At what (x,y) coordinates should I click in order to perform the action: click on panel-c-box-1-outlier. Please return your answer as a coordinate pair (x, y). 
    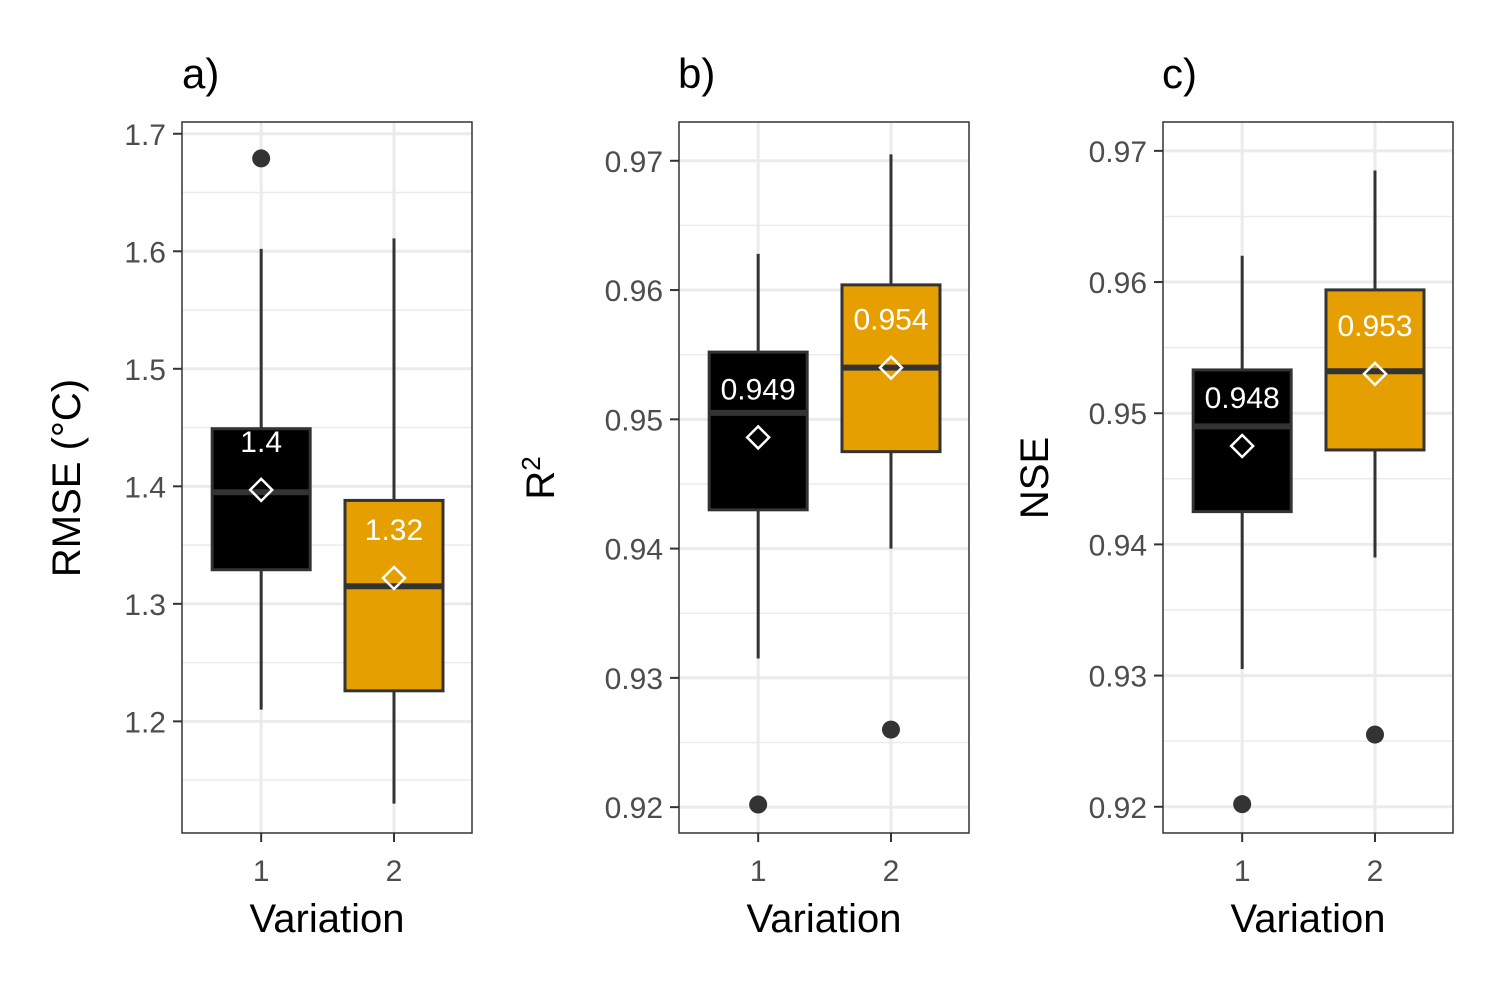
    Looking at the image, I should click on (1242, 804).